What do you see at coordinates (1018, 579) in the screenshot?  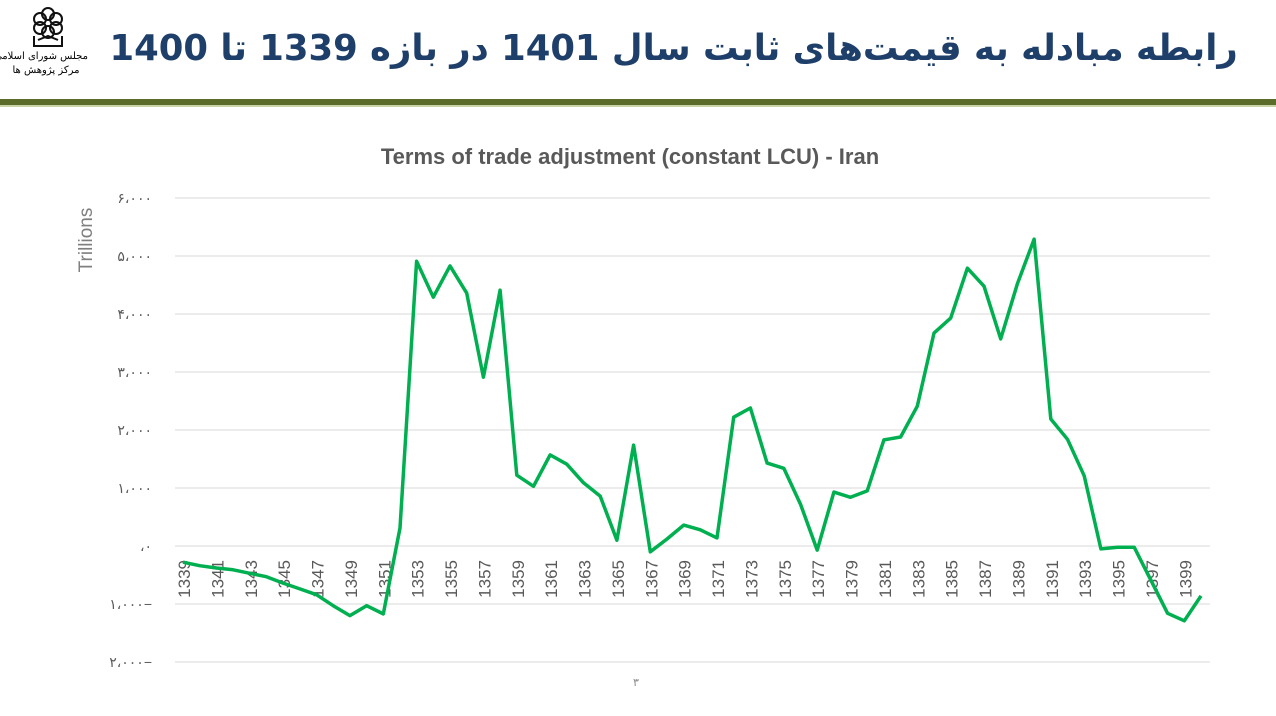 I see `x-tick-label: 1389` at bounding box center [1018, 579].